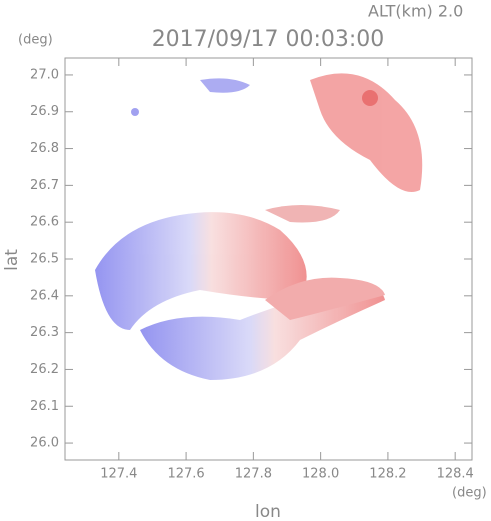 This screenshot has width=491, height=521. I want to click on x-tick-label: 128.0, so click(320, 474).